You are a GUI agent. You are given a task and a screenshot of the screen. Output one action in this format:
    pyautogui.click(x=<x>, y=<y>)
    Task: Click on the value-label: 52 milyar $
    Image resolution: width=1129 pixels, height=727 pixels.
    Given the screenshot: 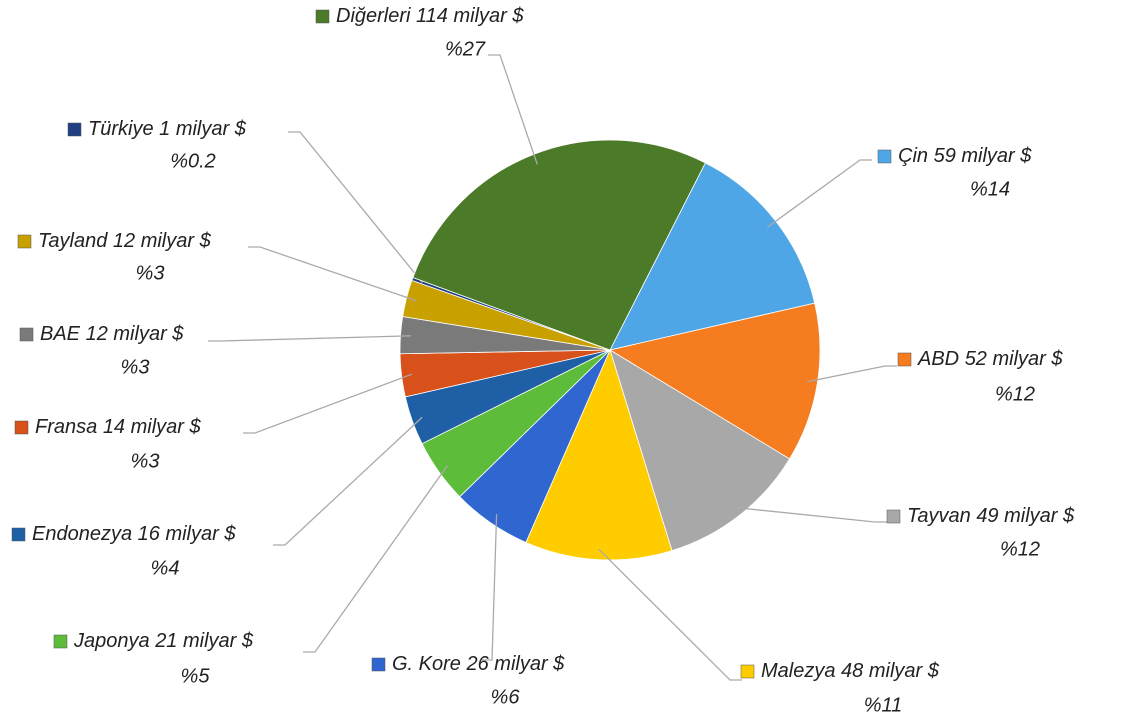 What is the action you would take?
    pyautogui.click(x=1014, y=359)
    